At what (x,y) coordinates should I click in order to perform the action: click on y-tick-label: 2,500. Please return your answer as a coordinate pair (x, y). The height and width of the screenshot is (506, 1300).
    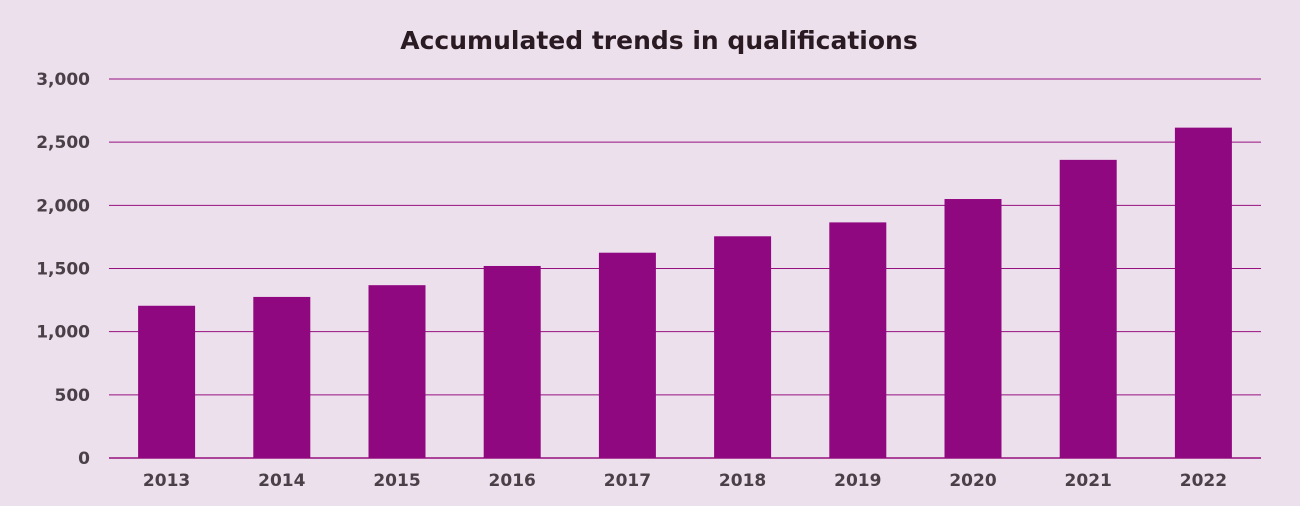
    Looking at the image, I should click on (63, 143).